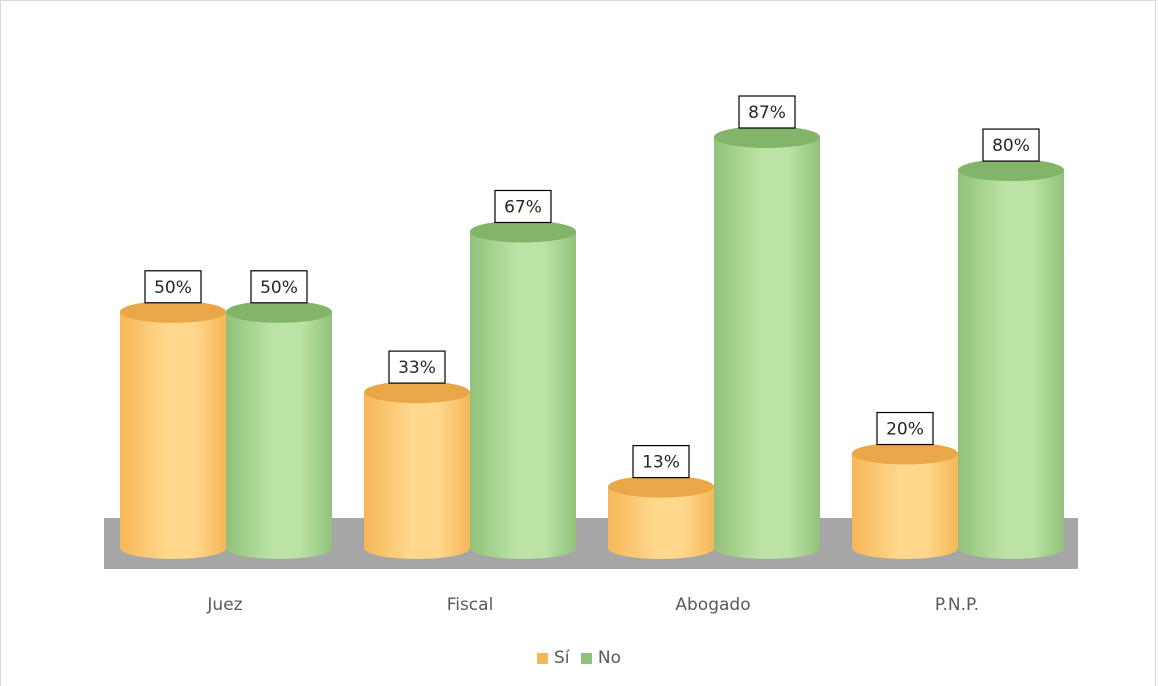  What do you see at coordinates (523, 395) in the screenshot?
I see `bar-body-fiscal-no` at bounding box center [523, 395].